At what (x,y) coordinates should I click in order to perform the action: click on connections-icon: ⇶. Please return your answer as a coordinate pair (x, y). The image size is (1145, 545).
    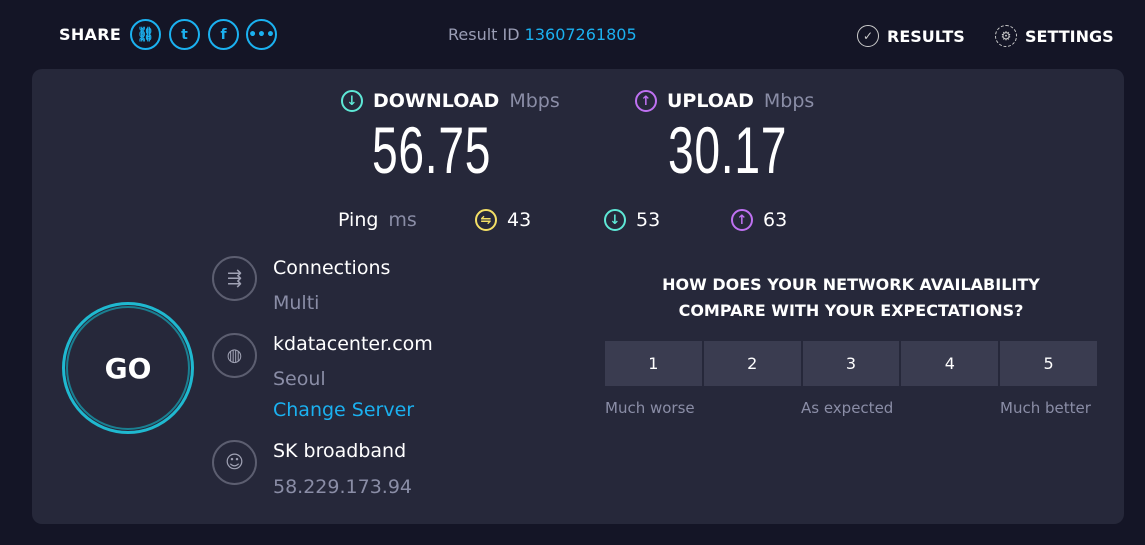
    Looking at the image, I should click on (234, 278).